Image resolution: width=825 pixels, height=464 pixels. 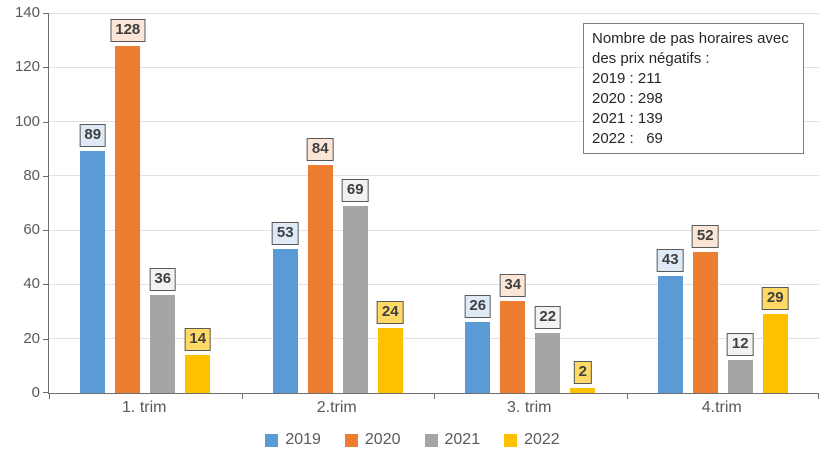 I want to click on bar-label: 29, so click(x=775, y=299).